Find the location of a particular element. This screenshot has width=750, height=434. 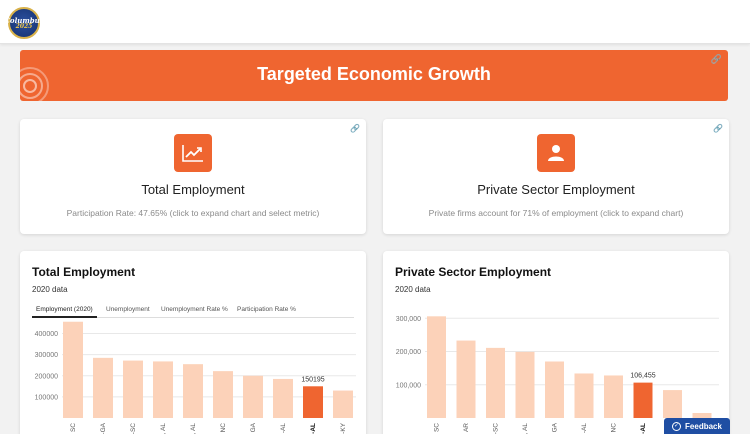

trend-chart-icon is located at coordinates (193, 153).